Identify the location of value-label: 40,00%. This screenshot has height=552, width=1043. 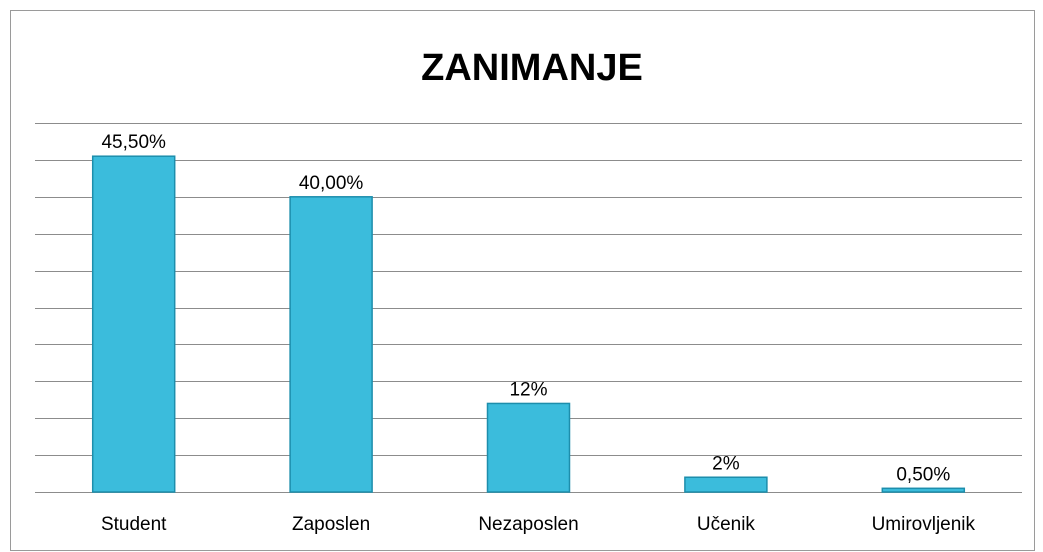
(331, 183).